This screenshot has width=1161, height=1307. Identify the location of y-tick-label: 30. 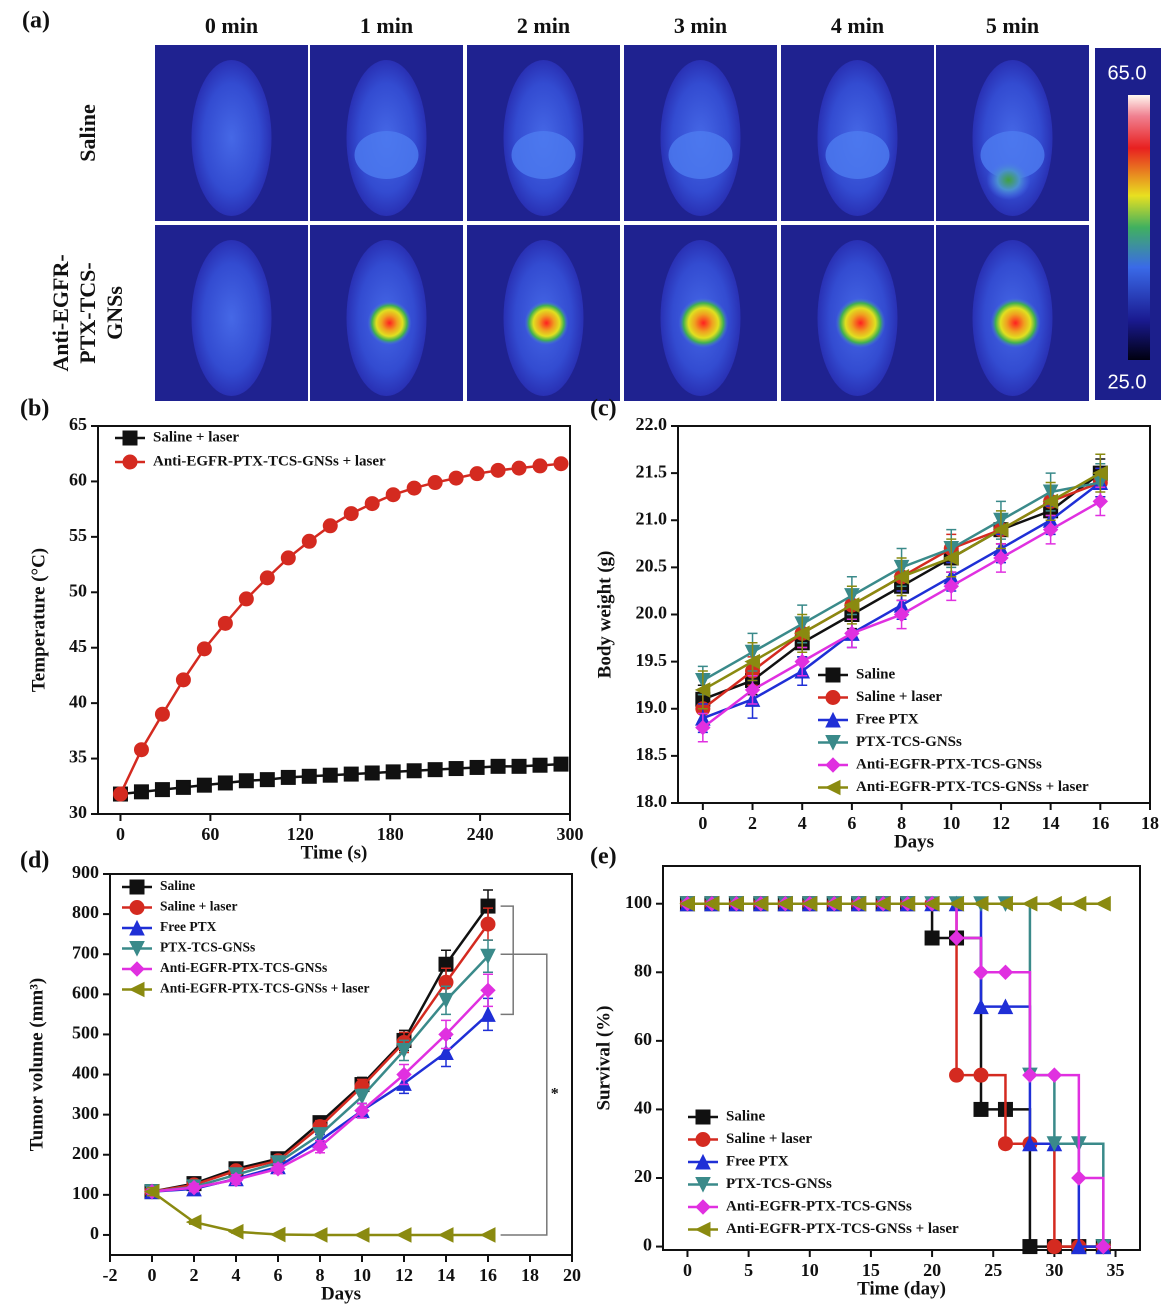
(78, 812).